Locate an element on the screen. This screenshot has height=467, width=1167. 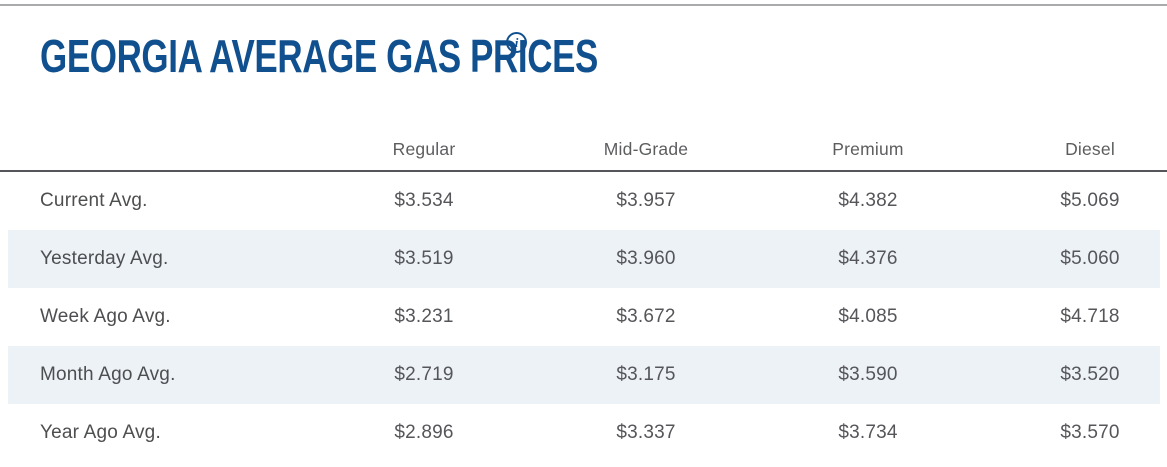
price-cell: $3.570 is located at coordinates (1090, 432).